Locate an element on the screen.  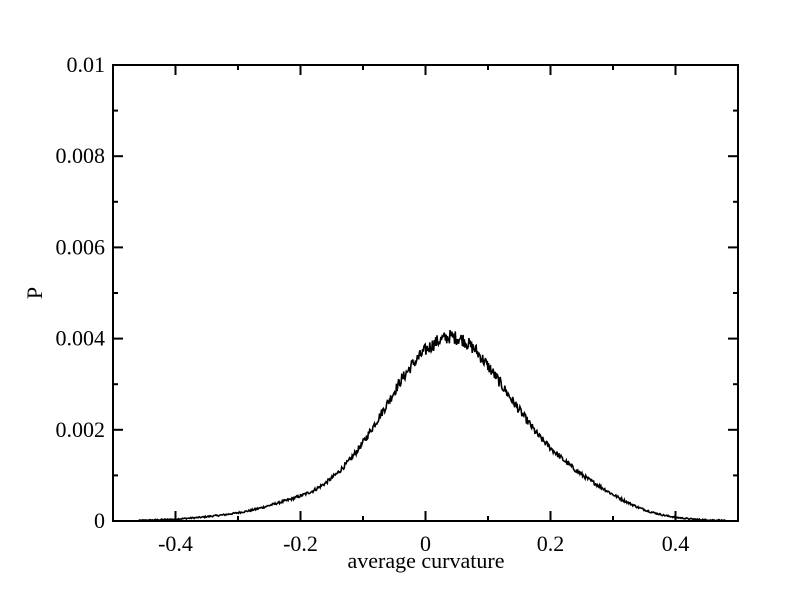
x-tick-label: 0 is located at coordinates (425, 543).